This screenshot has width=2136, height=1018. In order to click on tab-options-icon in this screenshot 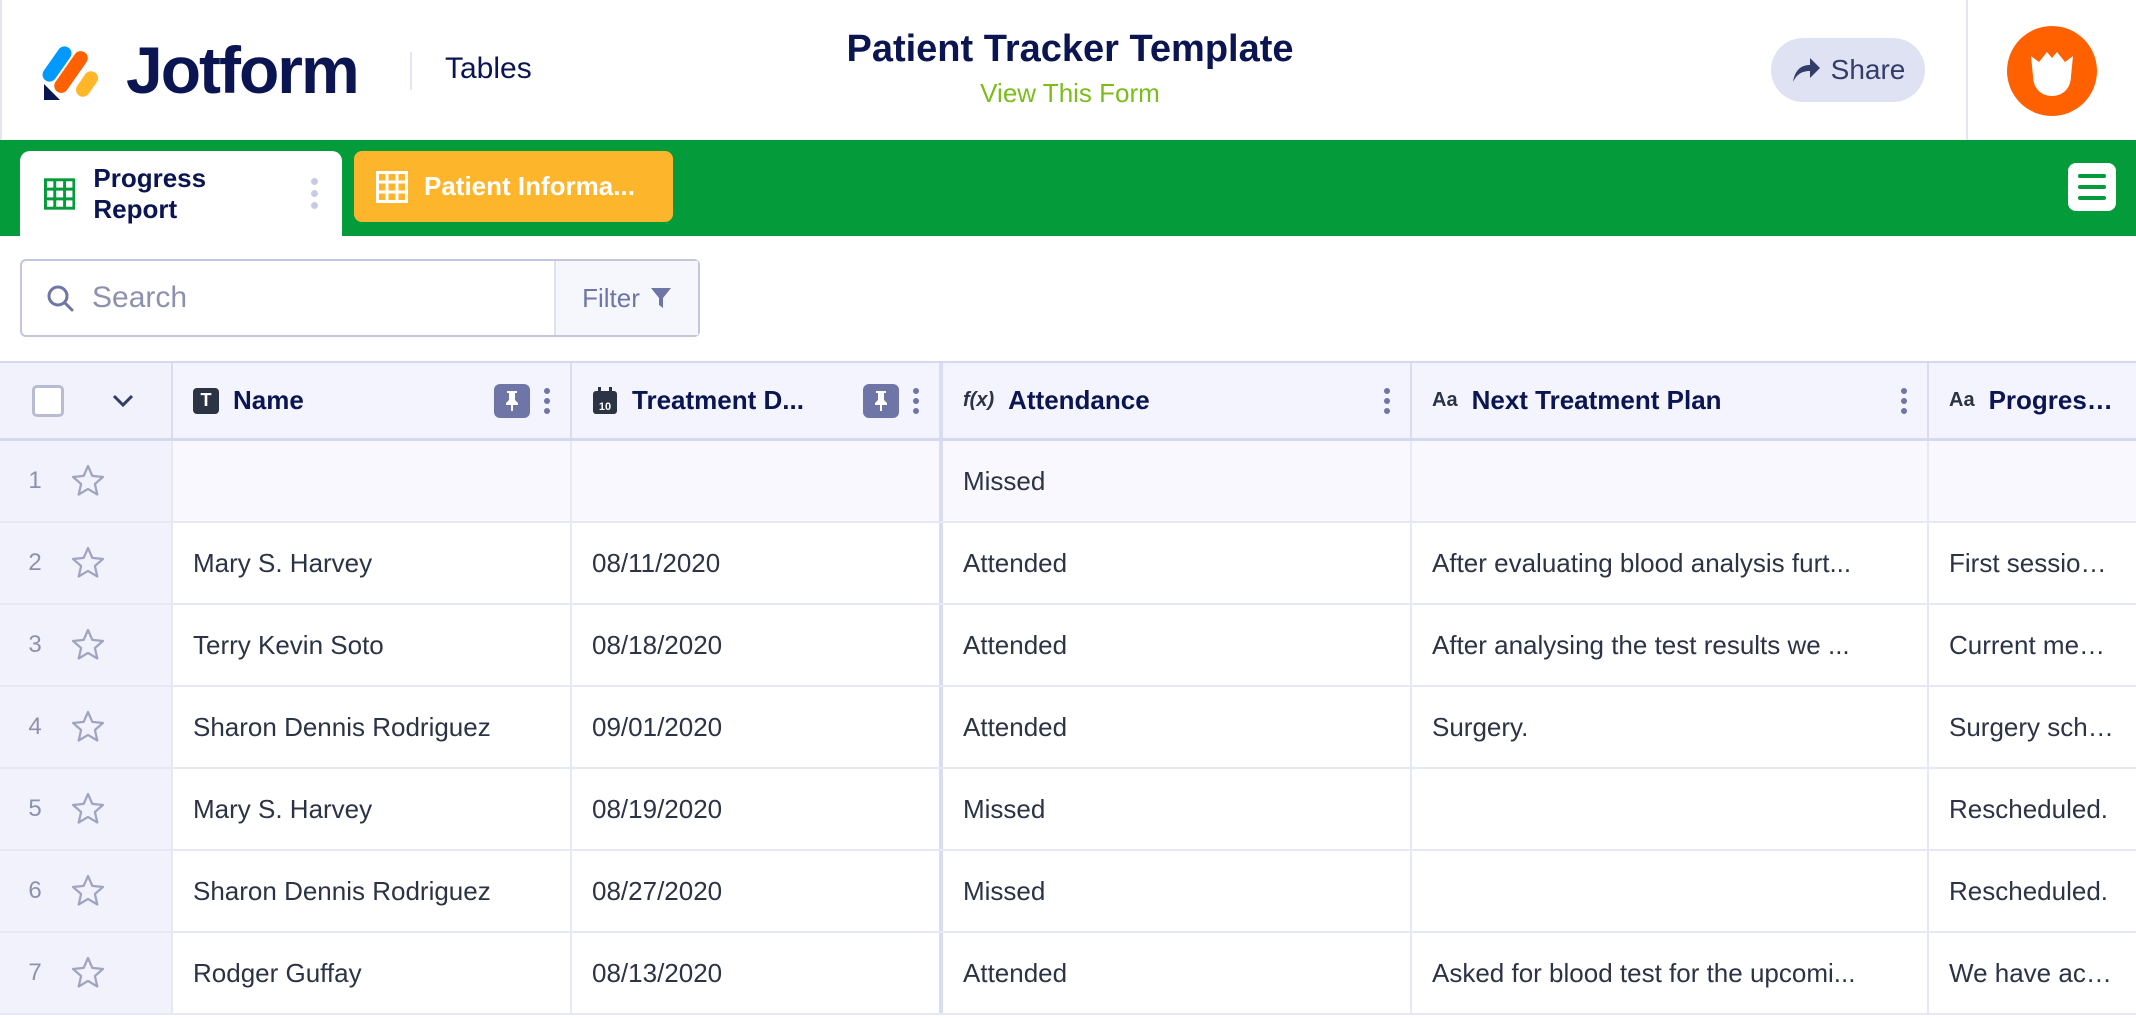, I will do `click(314, 193)`.